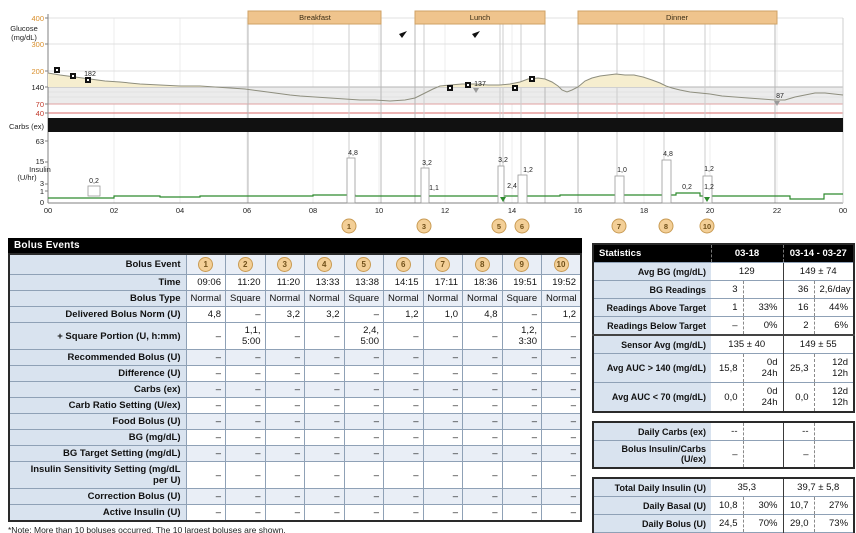 The height and width of the screenshot is (533, 856). Describe the element at coordinates (798, 307) in the screenshot. I see `stats-value: 16` at that location.